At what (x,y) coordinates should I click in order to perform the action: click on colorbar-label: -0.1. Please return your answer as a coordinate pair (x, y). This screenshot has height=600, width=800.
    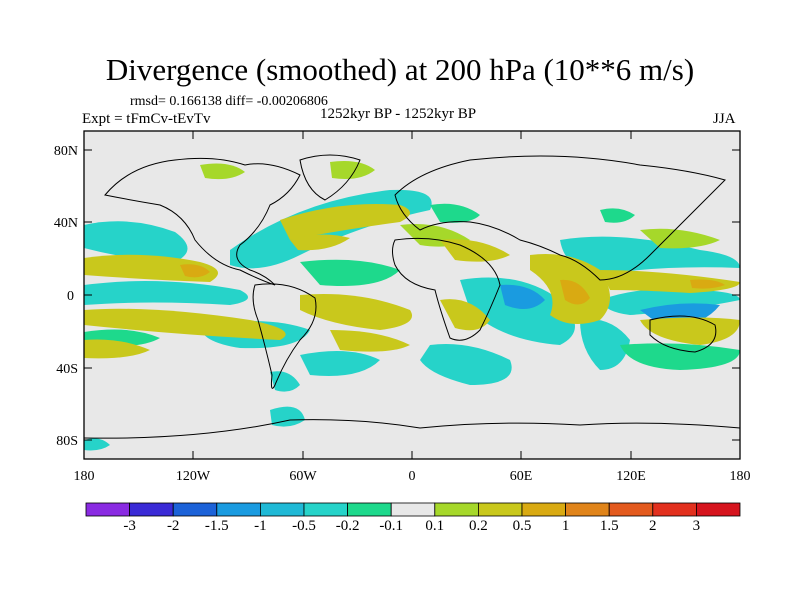
    Looking at the image, I should click on (391, 526).